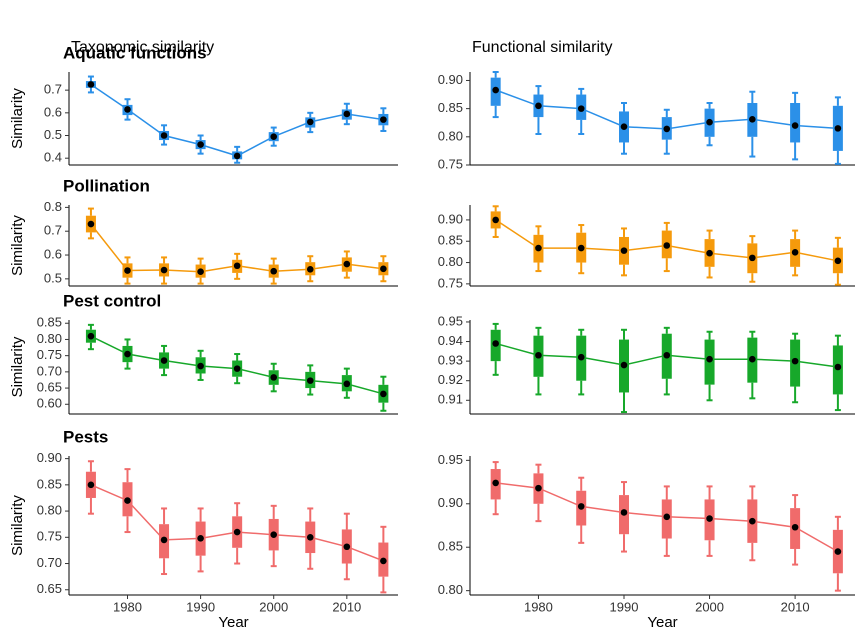  I want to click on y-tick-label: 0.4, so click(53, 157).